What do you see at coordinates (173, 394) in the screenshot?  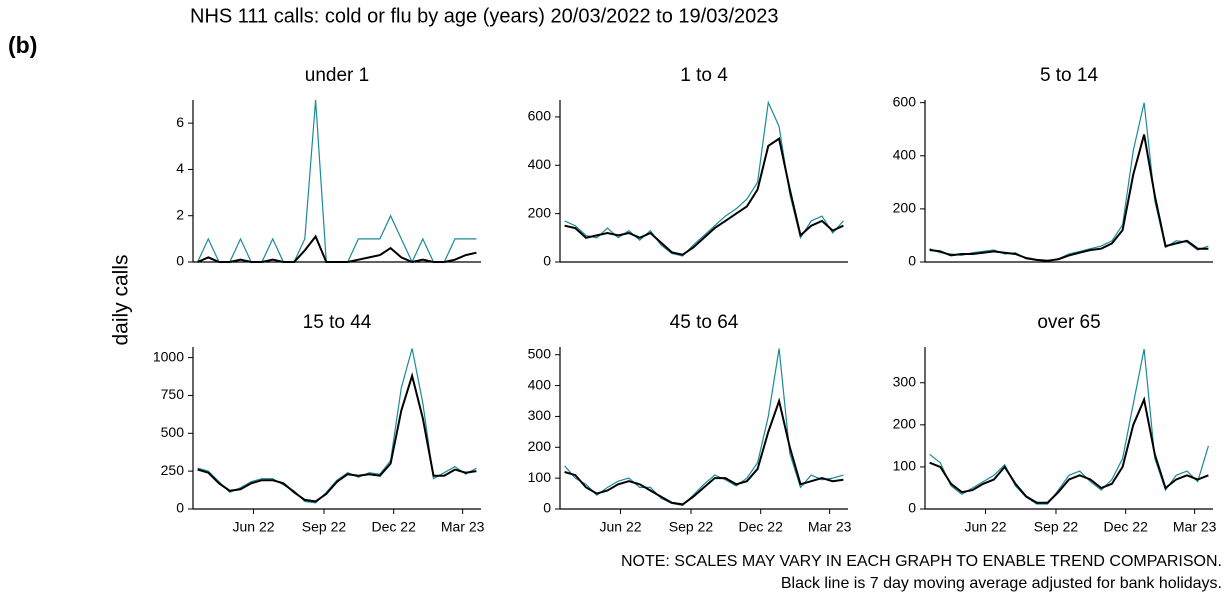 I see `y-tick-label: 750` at bounding box center [173, 394].